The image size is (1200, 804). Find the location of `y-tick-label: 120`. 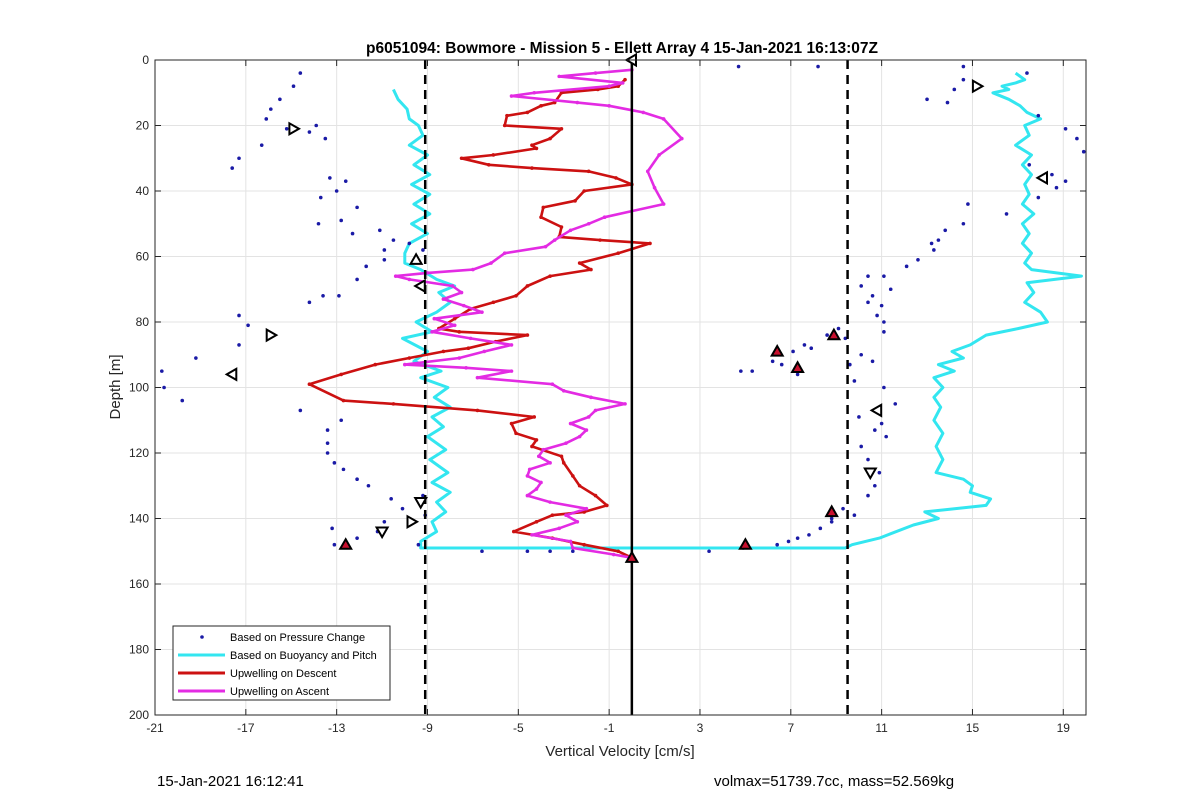

y-tick-label: 120 is located at coordinates (139, 453).